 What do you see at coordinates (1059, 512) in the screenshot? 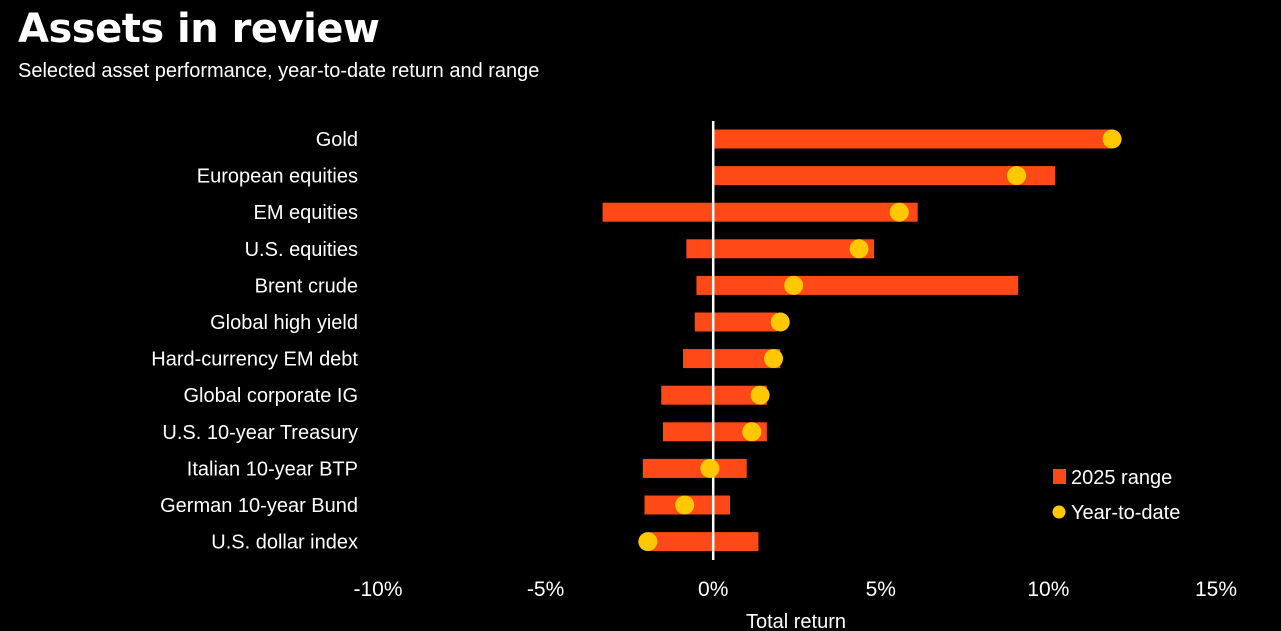
I see `legend-ytd-swatch` at bounding box center [1059, 512].